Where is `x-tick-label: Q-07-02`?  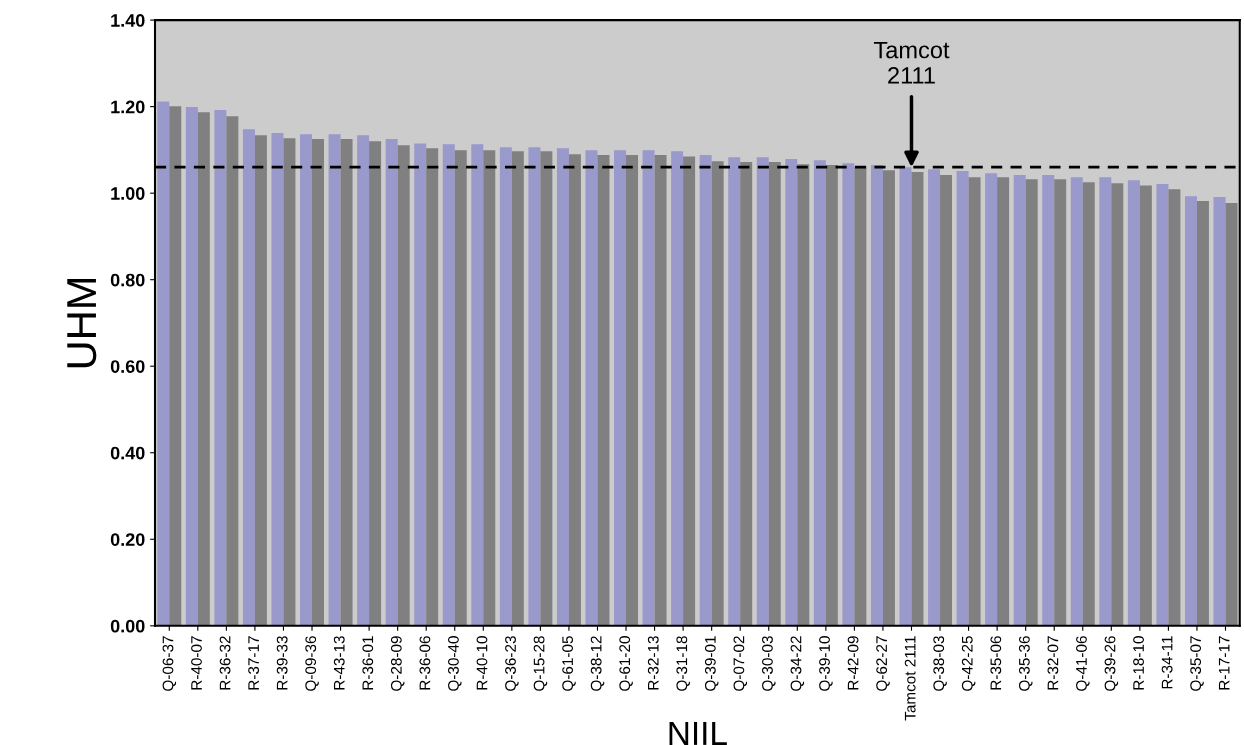
x-tick-label: Q-07-02 is located at coordinates (740, 663).